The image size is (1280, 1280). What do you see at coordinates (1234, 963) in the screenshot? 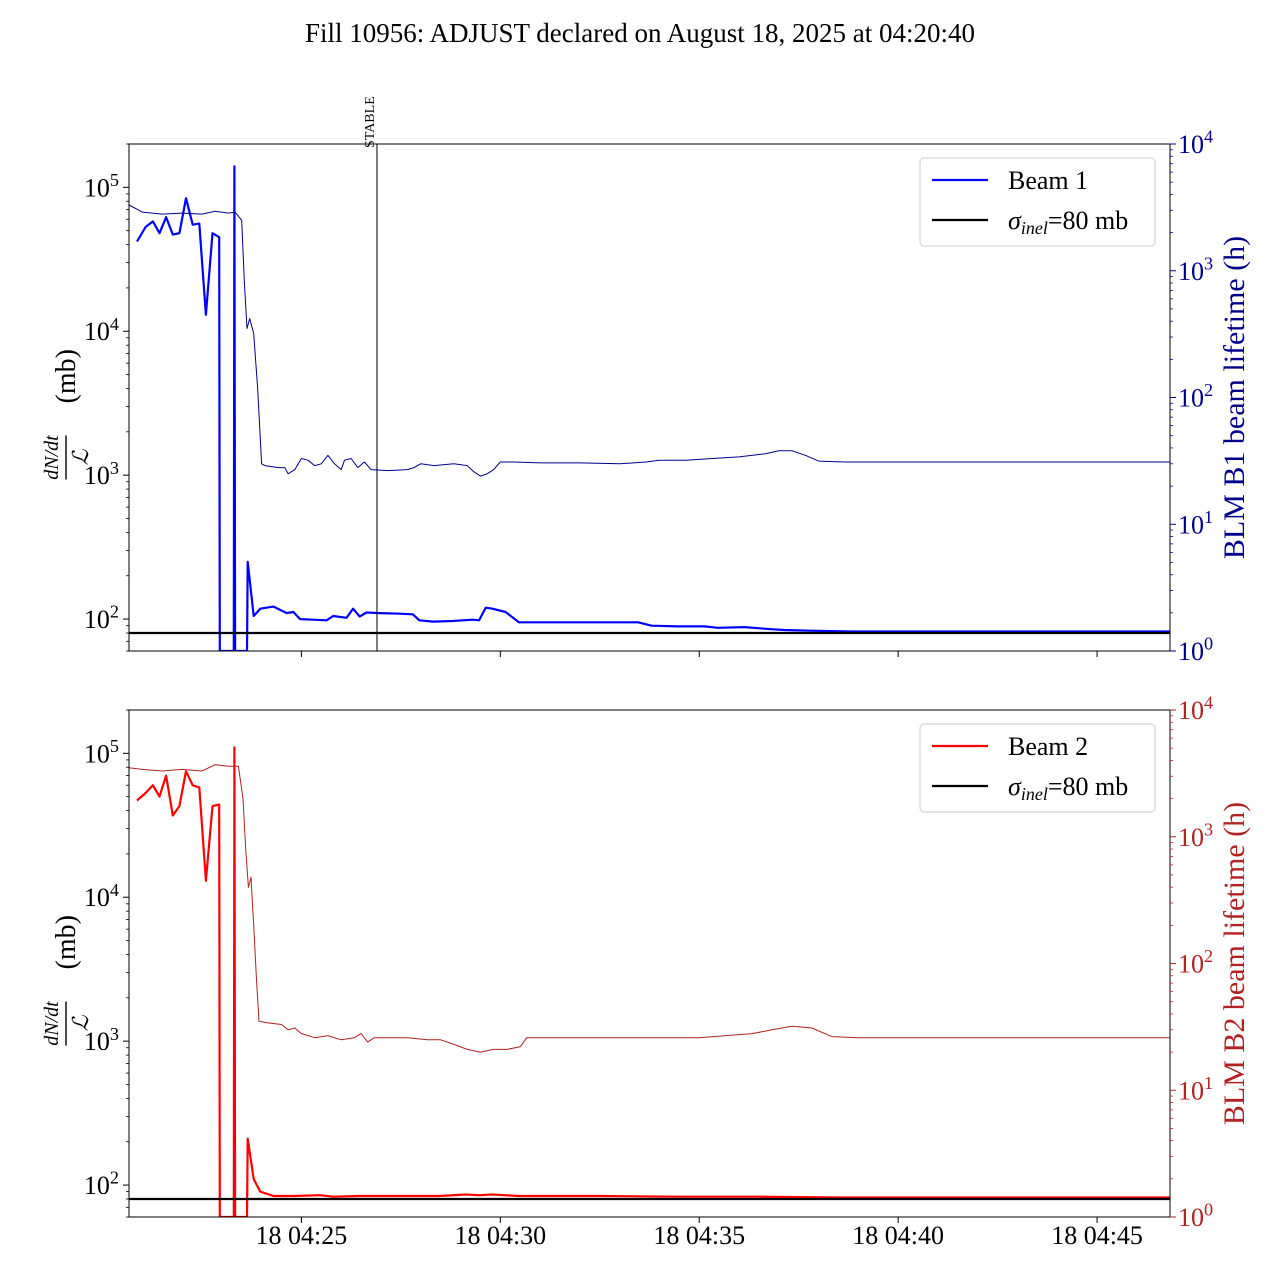
I see `y-right-axis-label: BLM B2 beam lifetime (h)` at bounding box center [1234, 963].